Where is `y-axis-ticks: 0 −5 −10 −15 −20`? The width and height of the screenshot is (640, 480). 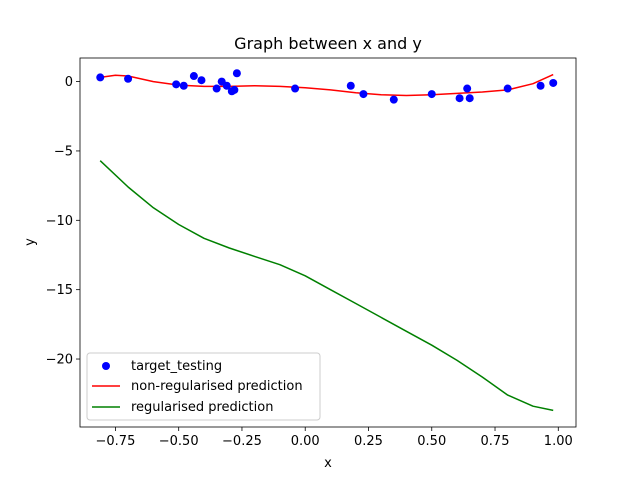 y-axis-ticks: 0 −5 −10 −15 −20 is located at coordinates (63, 221).